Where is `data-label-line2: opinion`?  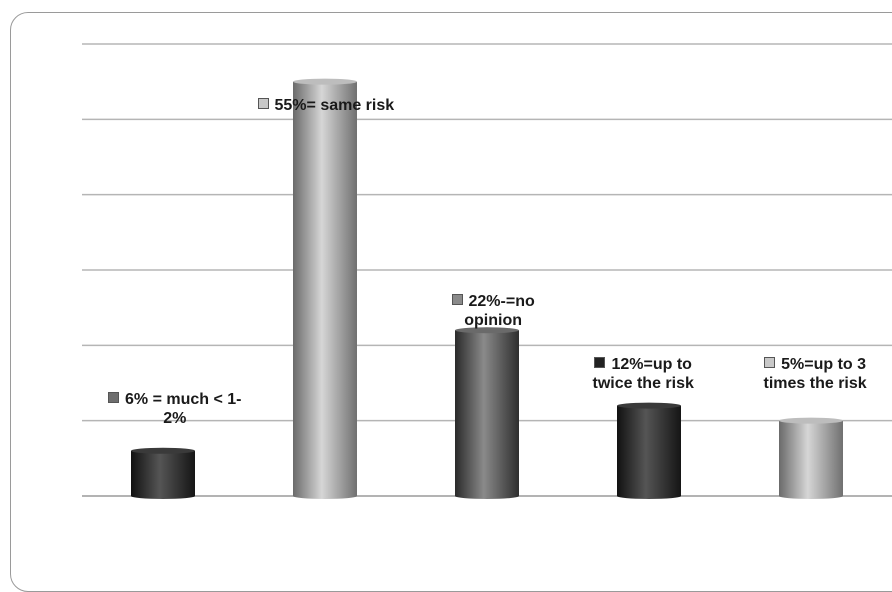 data-label-line2: opinion is located at coordinates (493, 320).